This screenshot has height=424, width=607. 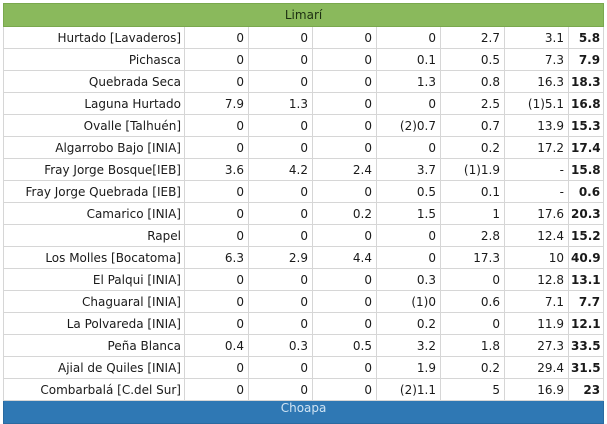 I want to click on station-name: El Palqui [INIA], so click(x=94, y=279).